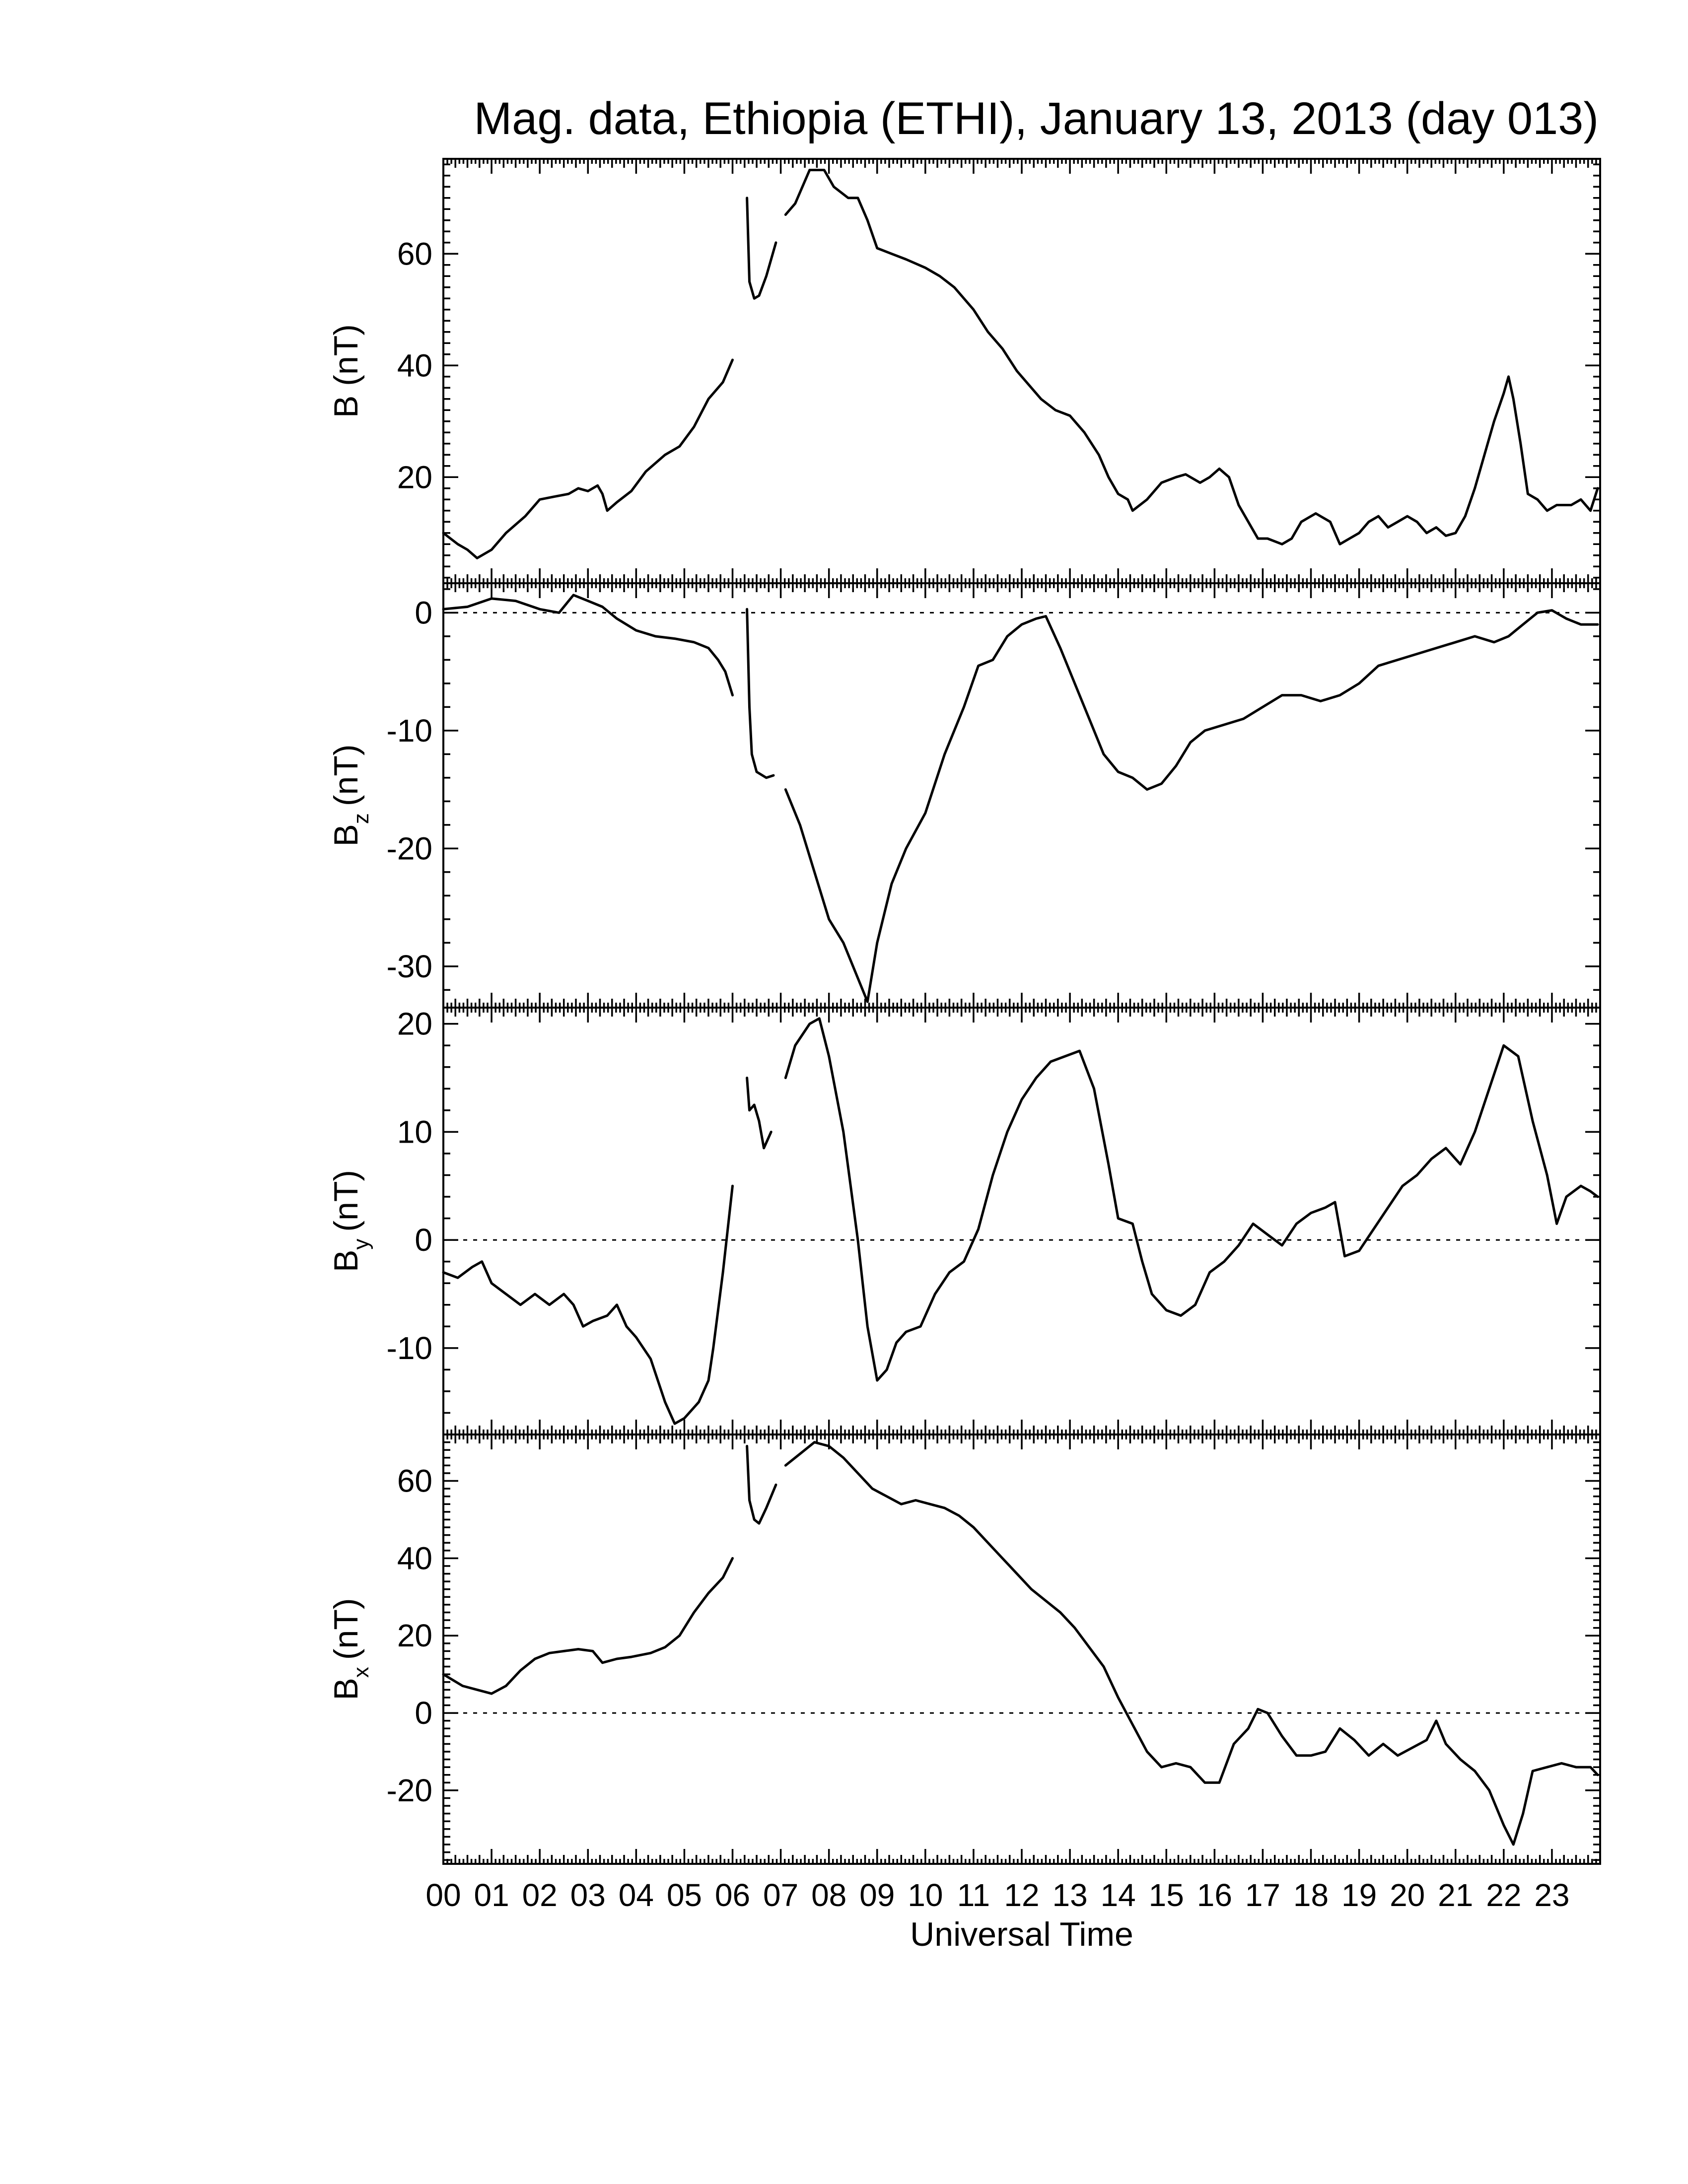 This screenshot has height=2184, width=1688. I want to click on panel-B: 20 40 60 B (nT), so click(964, 371).